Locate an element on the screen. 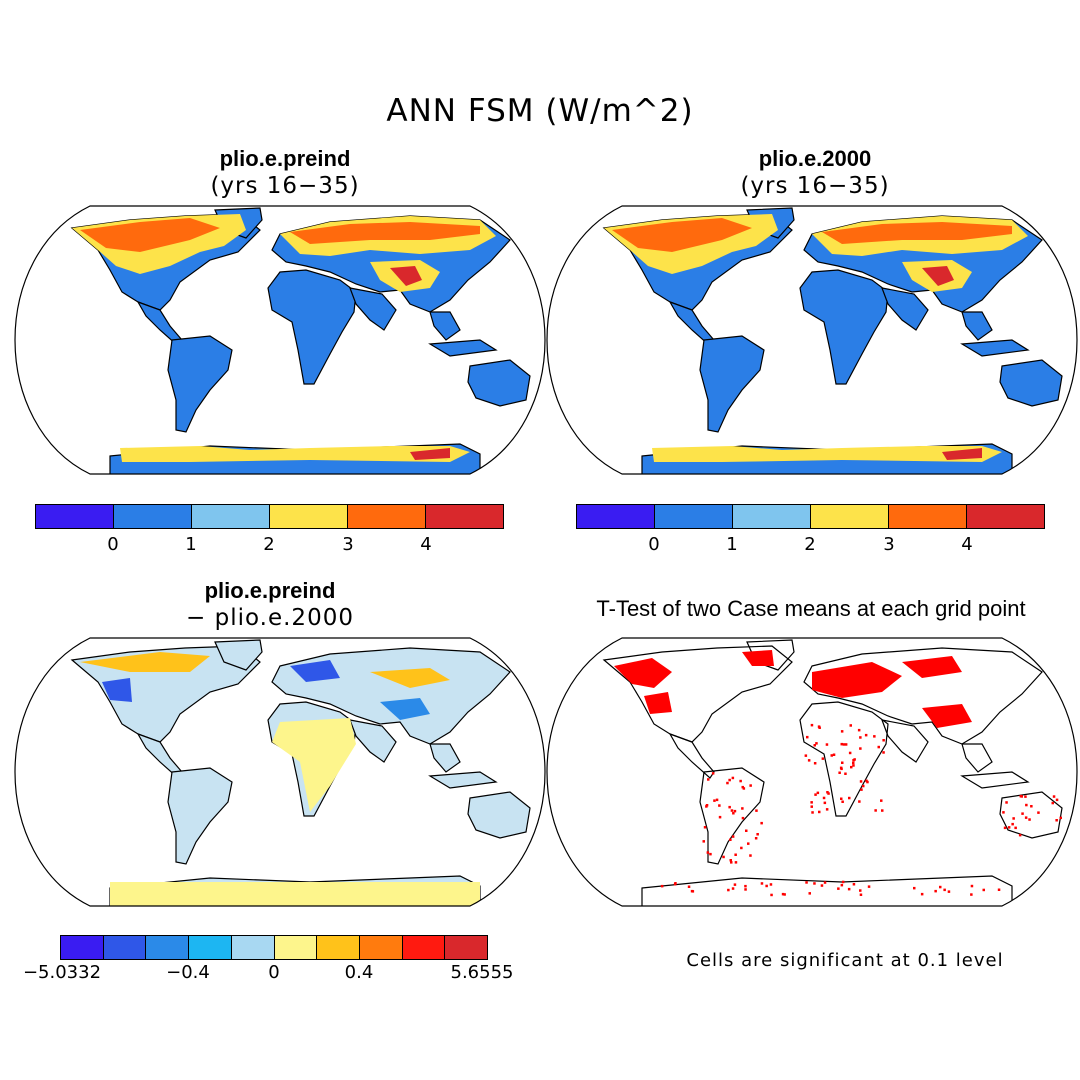  negative-anomaly is located at coordinates (315, 671).